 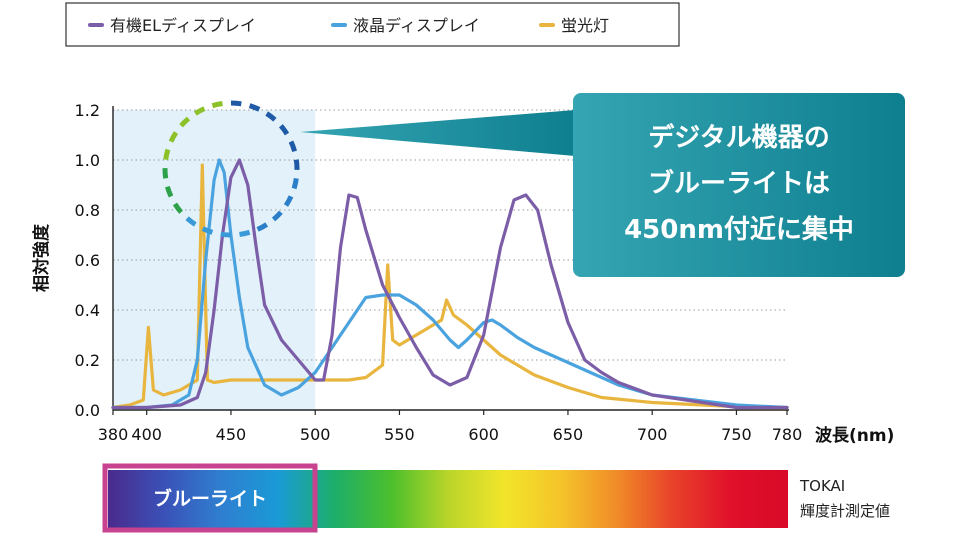 What do you see at coordinates (736, 434) in the screenshot?
I see `x-tick-label: 750` at bounding box center [736, 434].